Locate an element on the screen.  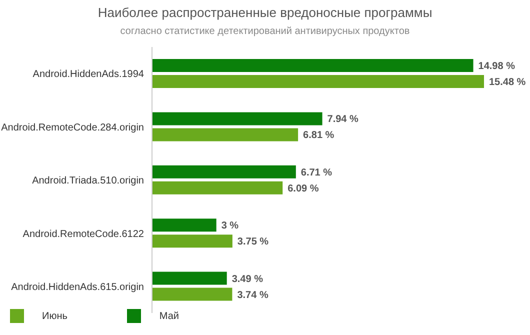
data-label: 14.98 % is located at coordinates (497, 66).